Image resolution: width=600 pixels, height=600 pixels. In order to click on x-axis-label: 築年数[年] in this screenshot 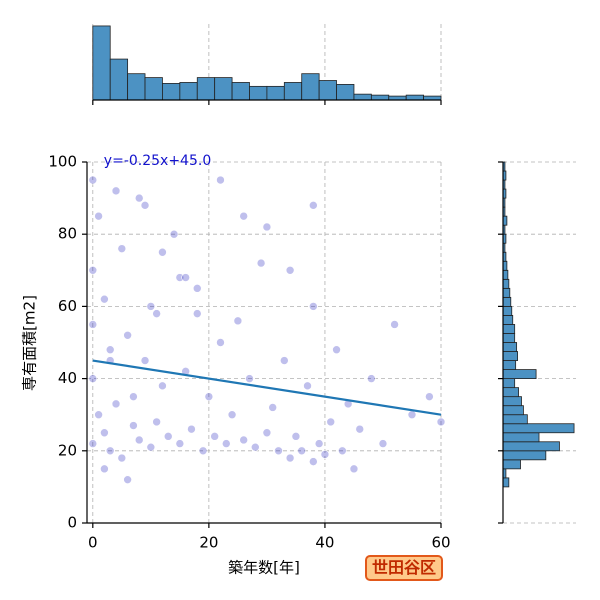, I will do `click(264, 568)`.